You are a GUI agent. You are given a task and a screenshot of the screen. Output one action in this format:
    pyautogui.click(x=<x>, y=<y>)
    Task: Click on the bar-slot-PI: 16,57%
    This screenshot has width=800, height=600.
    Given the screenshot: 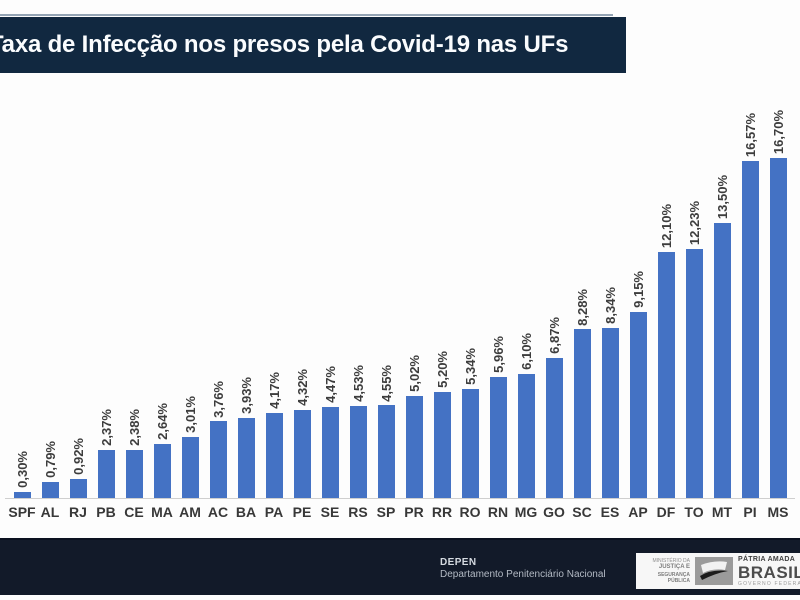 What is the action you would take?
    pyautogui.click(x=750, y=296)
    